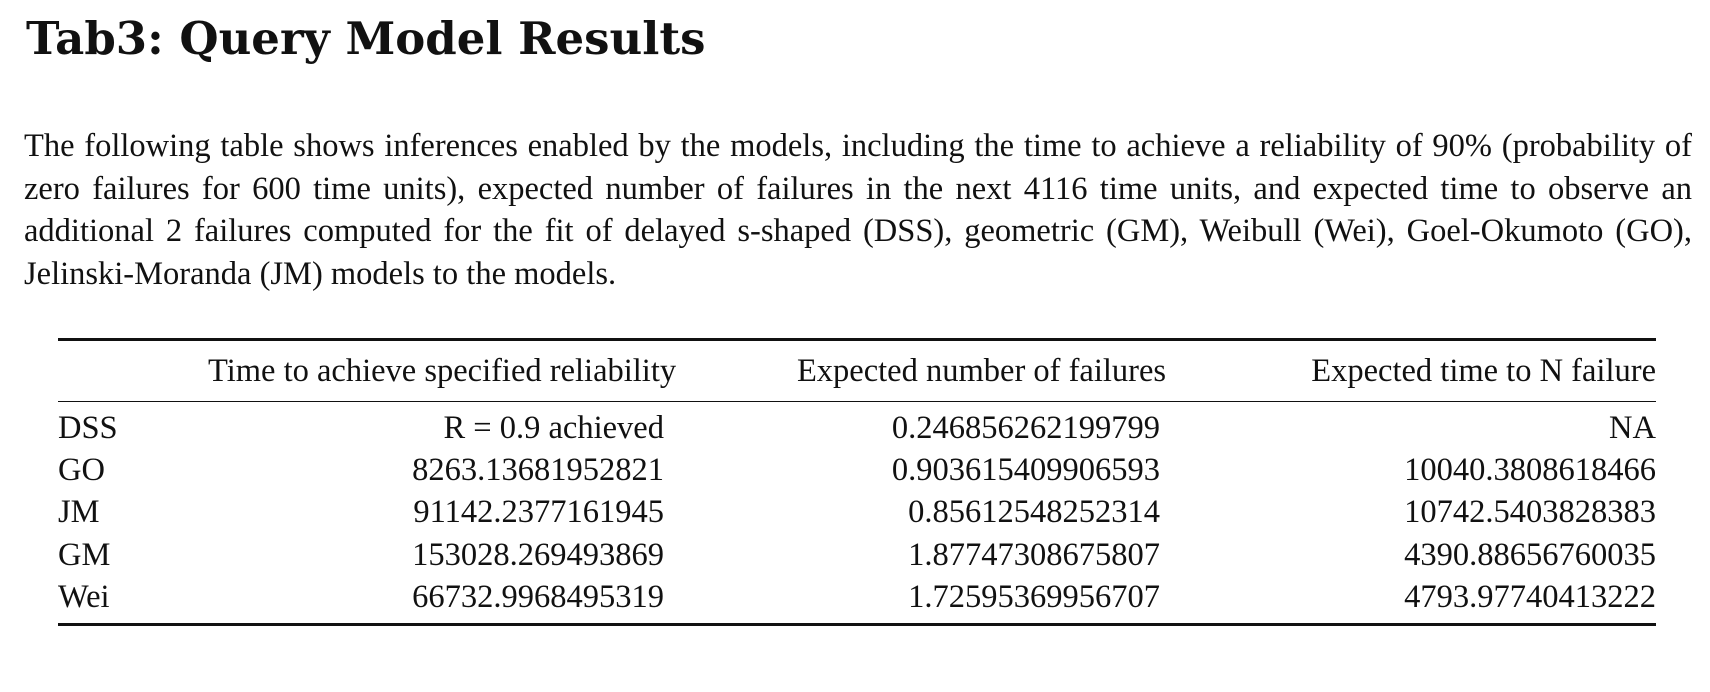 The width and height of the screenshot is (1710, 692). Describe the element at coordinates (1530, 554) in the screenshot. I see `row-expected-time: 4390.88656760035` at that location.